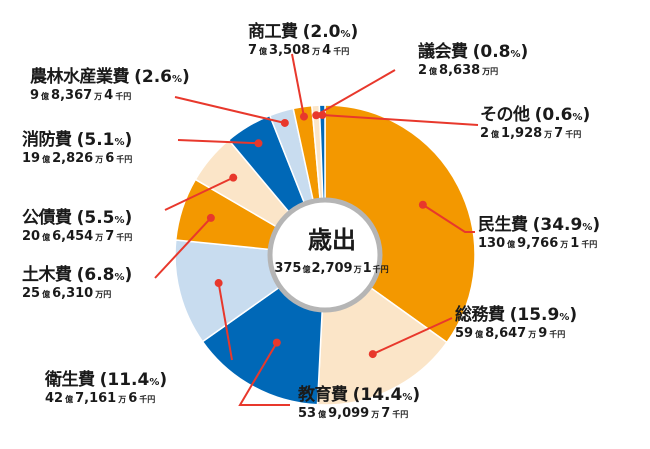  Describe the element at coordinates (531, 133) in the screenshot. I see `category-amount: 2 億 1,928 万 7 千円` at that location.